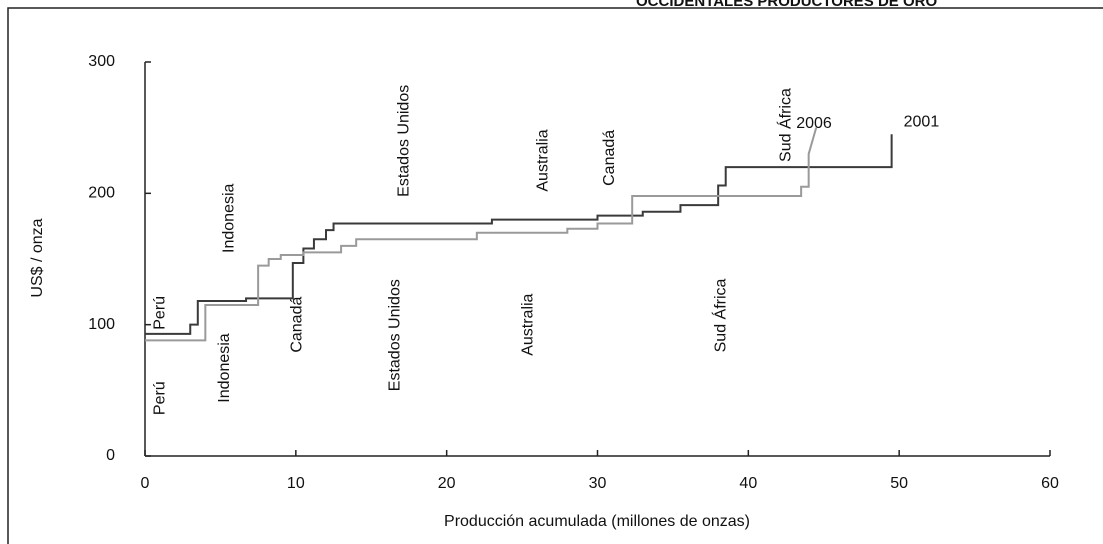  What do you see at coordinates (899, 483) in the screenshot?
I see `x-tick-label: 50` at bounding box center [899, 483].